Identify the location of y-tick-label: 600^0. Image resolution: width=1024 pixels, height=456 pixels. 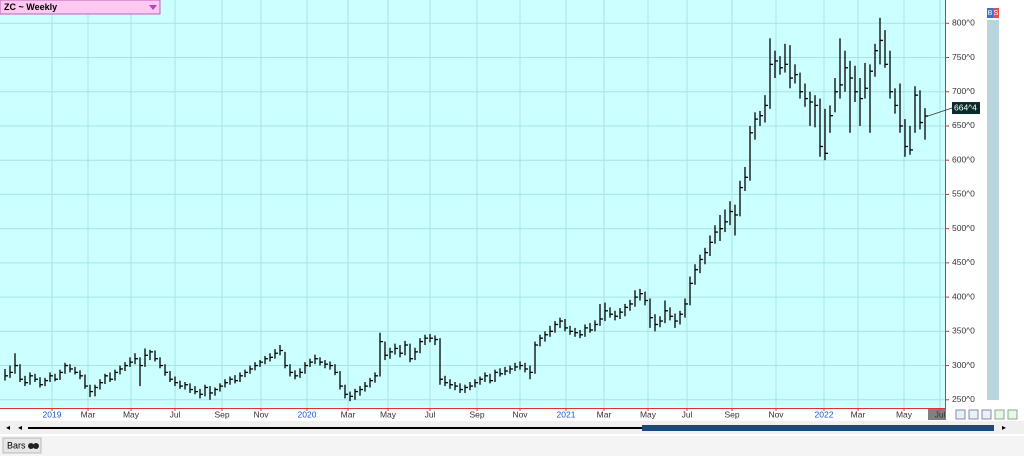
(963, 159).